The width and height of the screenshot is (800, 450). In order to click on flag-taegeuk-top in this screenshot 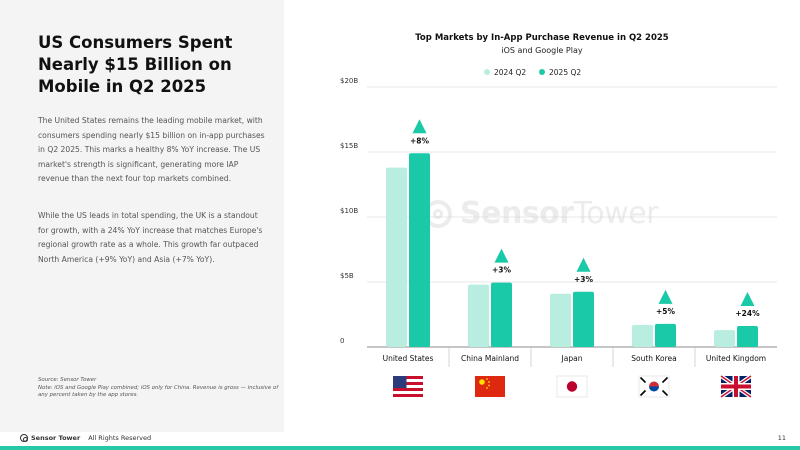, I will do `click(654, 384)`.